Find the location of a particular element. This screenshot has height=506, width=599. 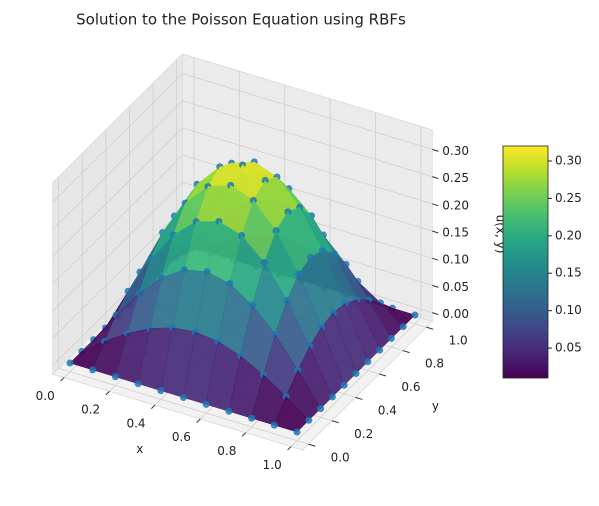

z-tick-label: 0.20 is located at coordinates (455, 205).